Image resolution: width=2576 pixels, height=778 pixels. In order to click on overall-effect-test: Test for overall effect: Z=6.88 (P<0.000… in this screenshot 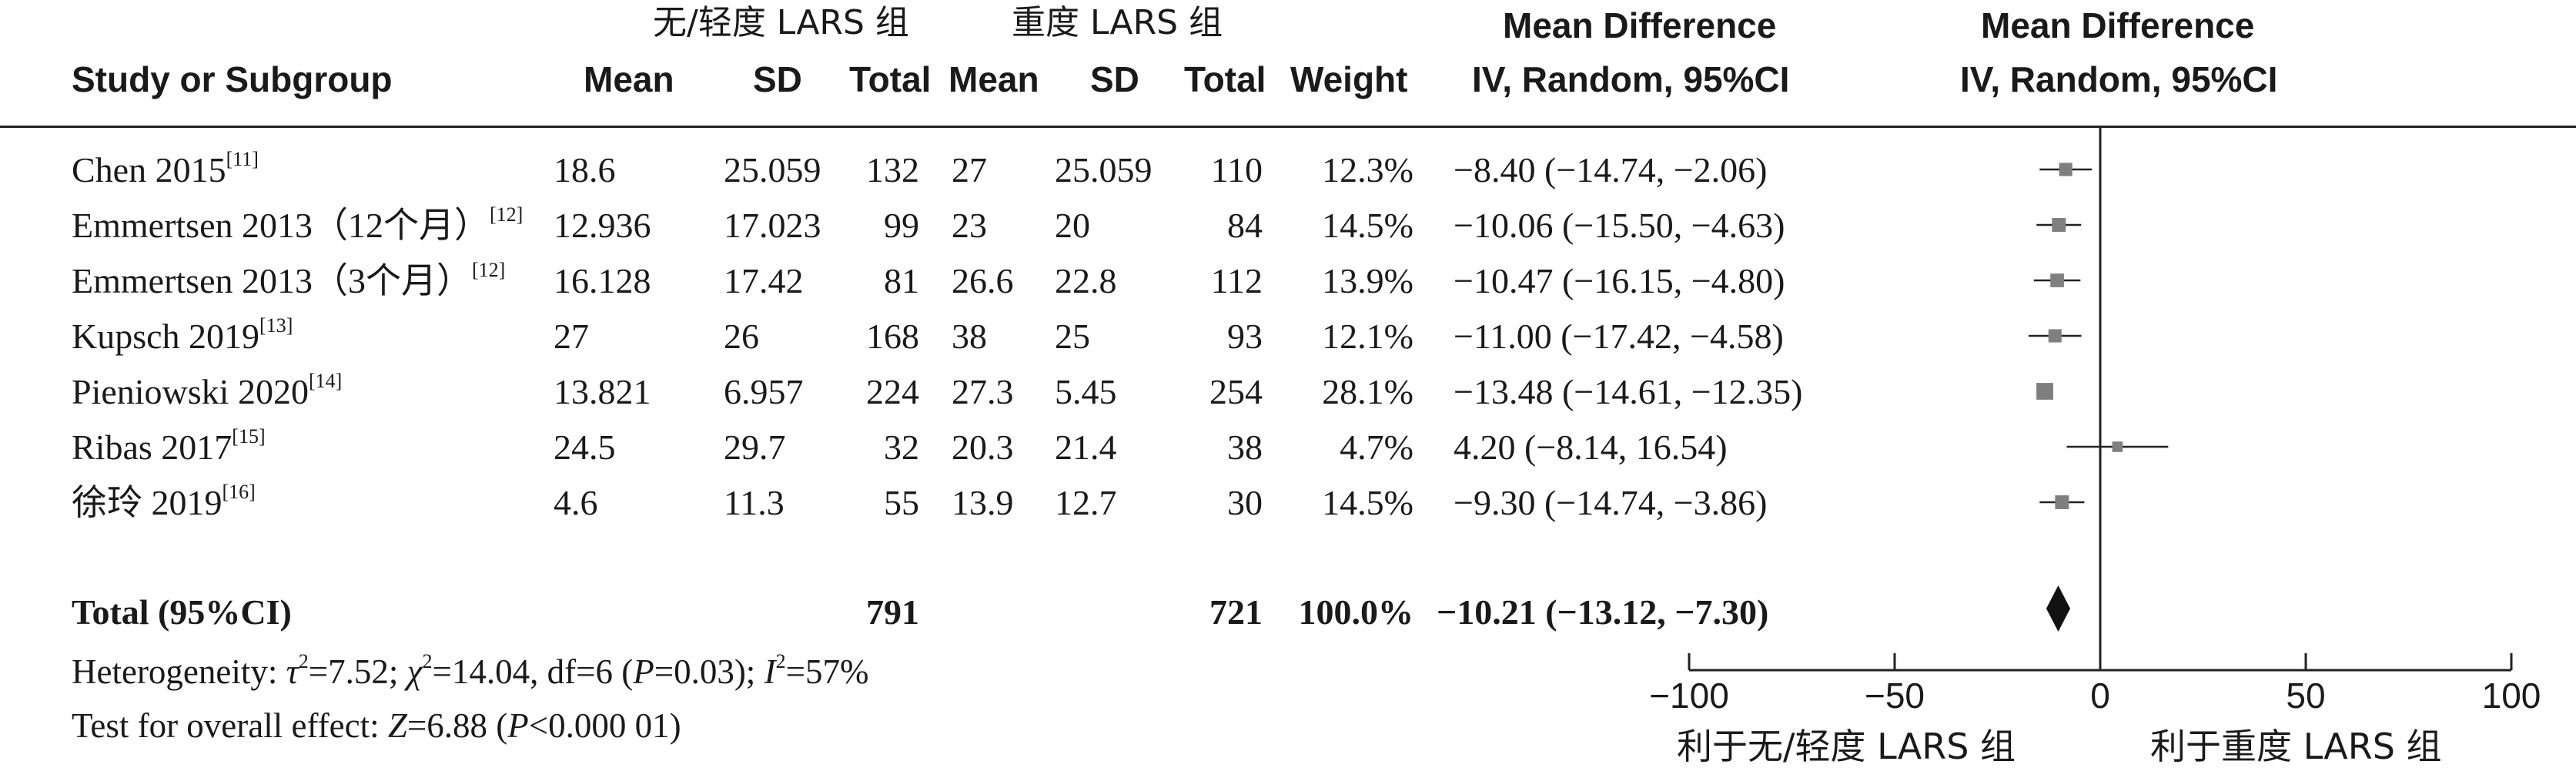, I will do `click(376, 726)`.